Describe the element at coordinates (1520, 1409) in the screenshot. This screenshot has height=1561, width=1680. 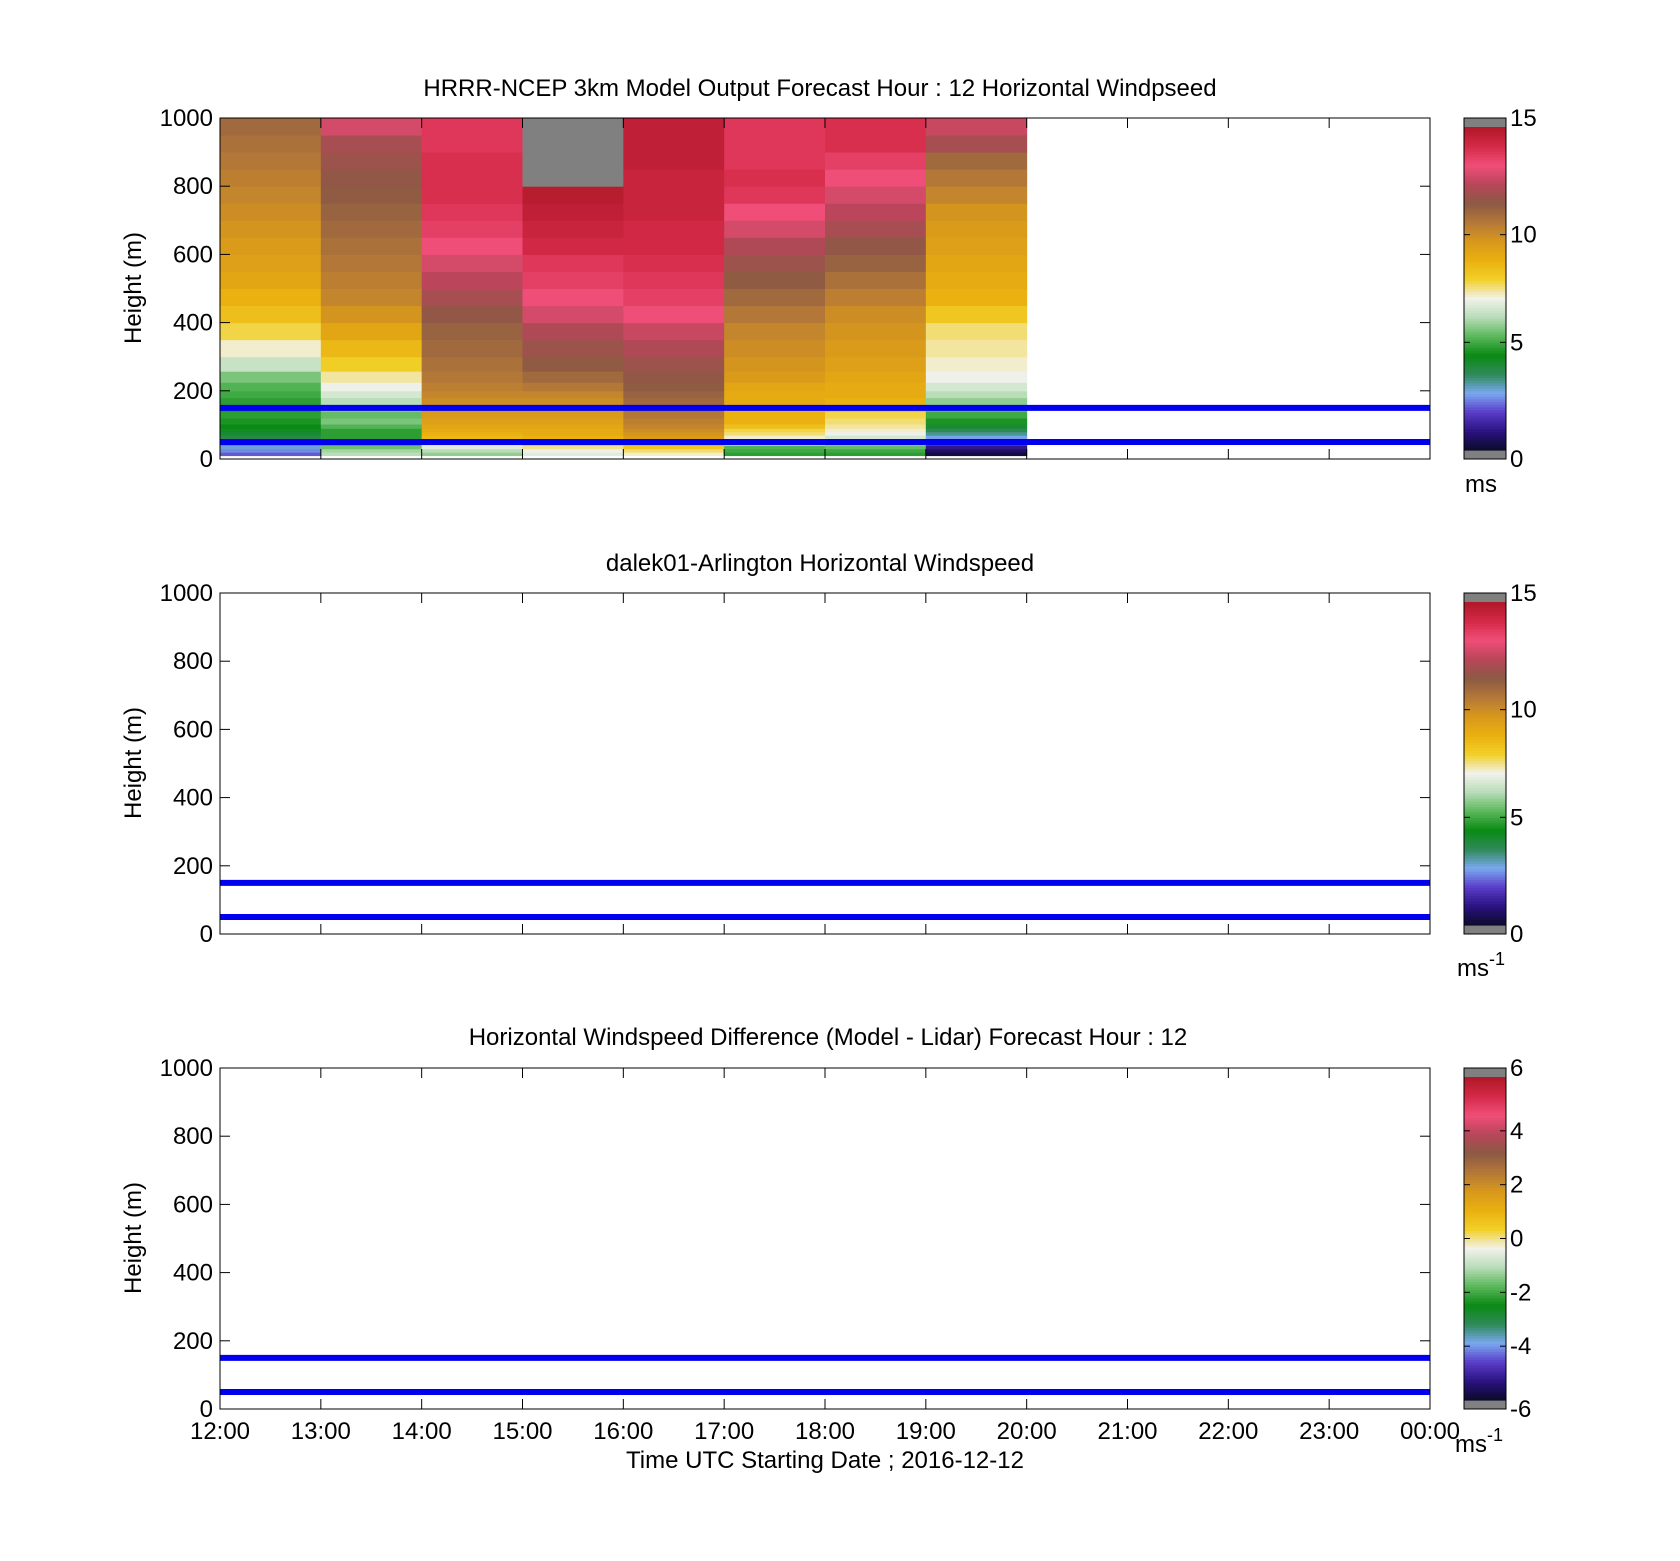
I see `colorbar-tick-label: -6` at that location.